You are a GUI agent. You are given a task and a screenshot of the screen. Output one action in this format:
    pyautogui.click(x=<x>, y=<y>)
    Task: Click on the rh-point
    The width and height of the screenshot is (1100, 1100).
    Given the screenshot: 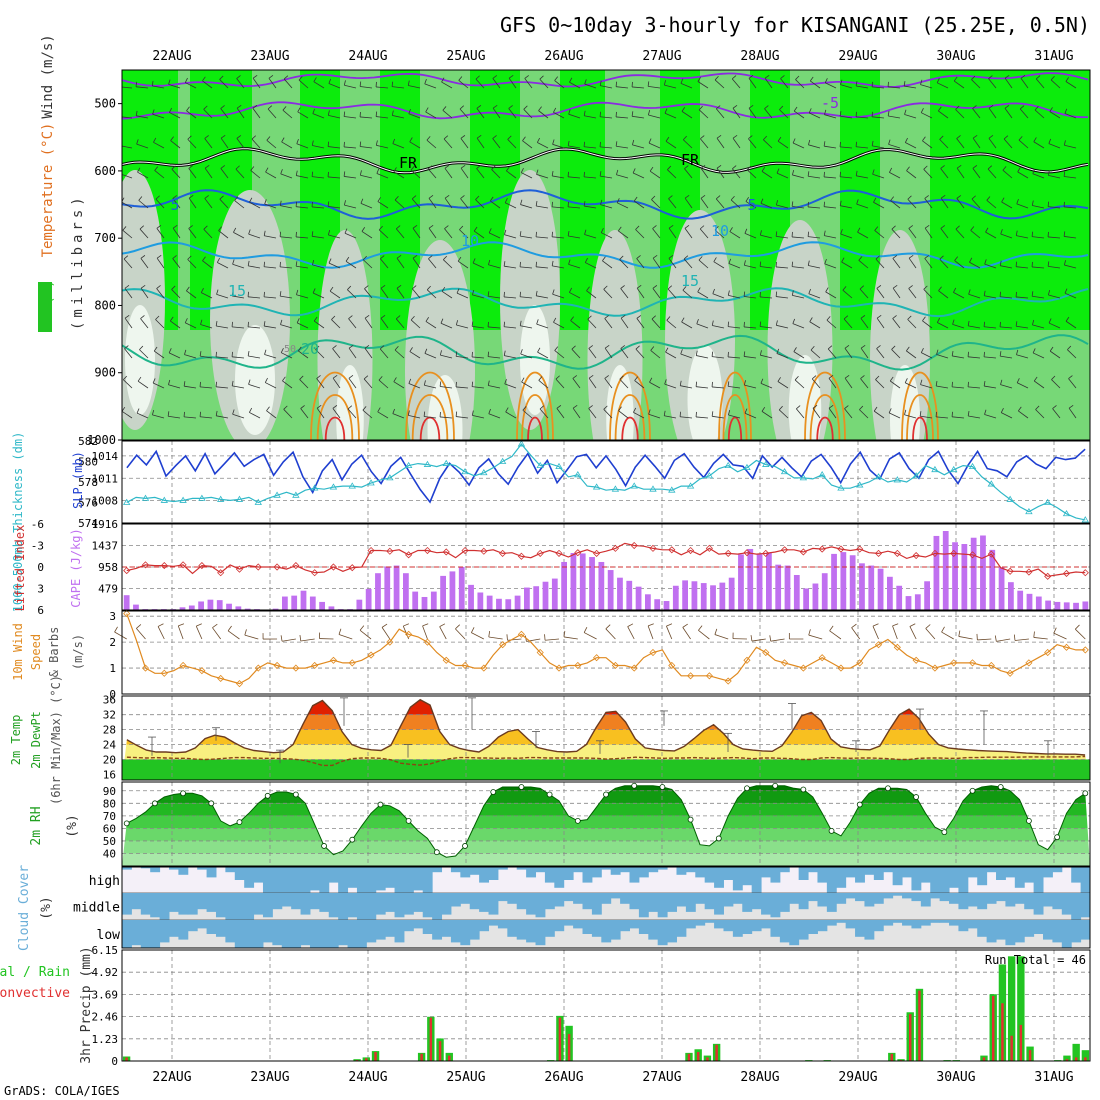 What is the action you would take?
    pyautogui.click(x=944, y=832)
    